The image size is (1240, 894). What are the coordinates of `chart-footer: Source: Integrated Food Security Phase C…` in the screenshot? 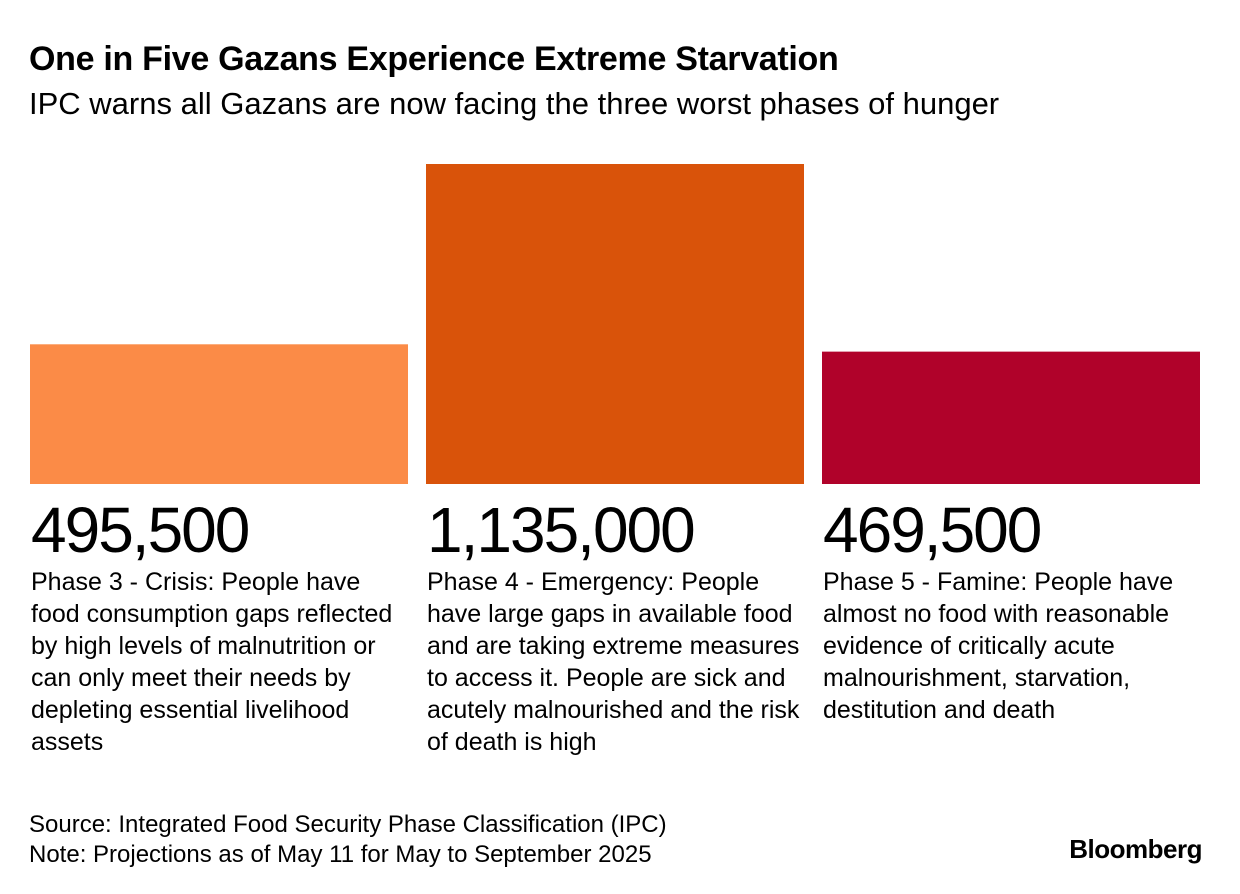 It's located at (348, 840).